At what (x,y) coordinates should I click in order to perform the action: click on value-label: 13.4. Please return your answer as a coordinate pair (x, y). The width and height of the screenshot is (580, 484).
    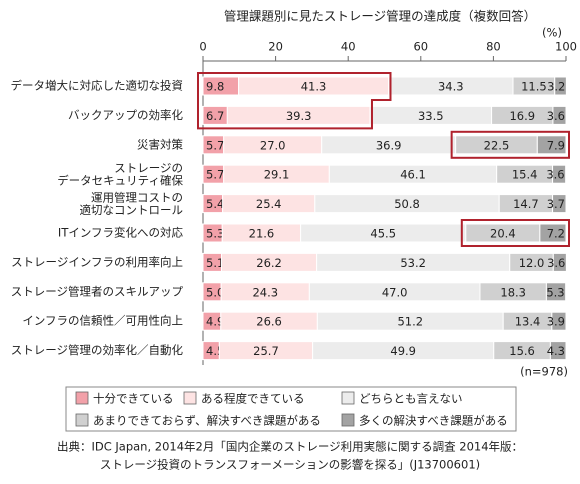
    Looking at the image, I should click on (528, 322).